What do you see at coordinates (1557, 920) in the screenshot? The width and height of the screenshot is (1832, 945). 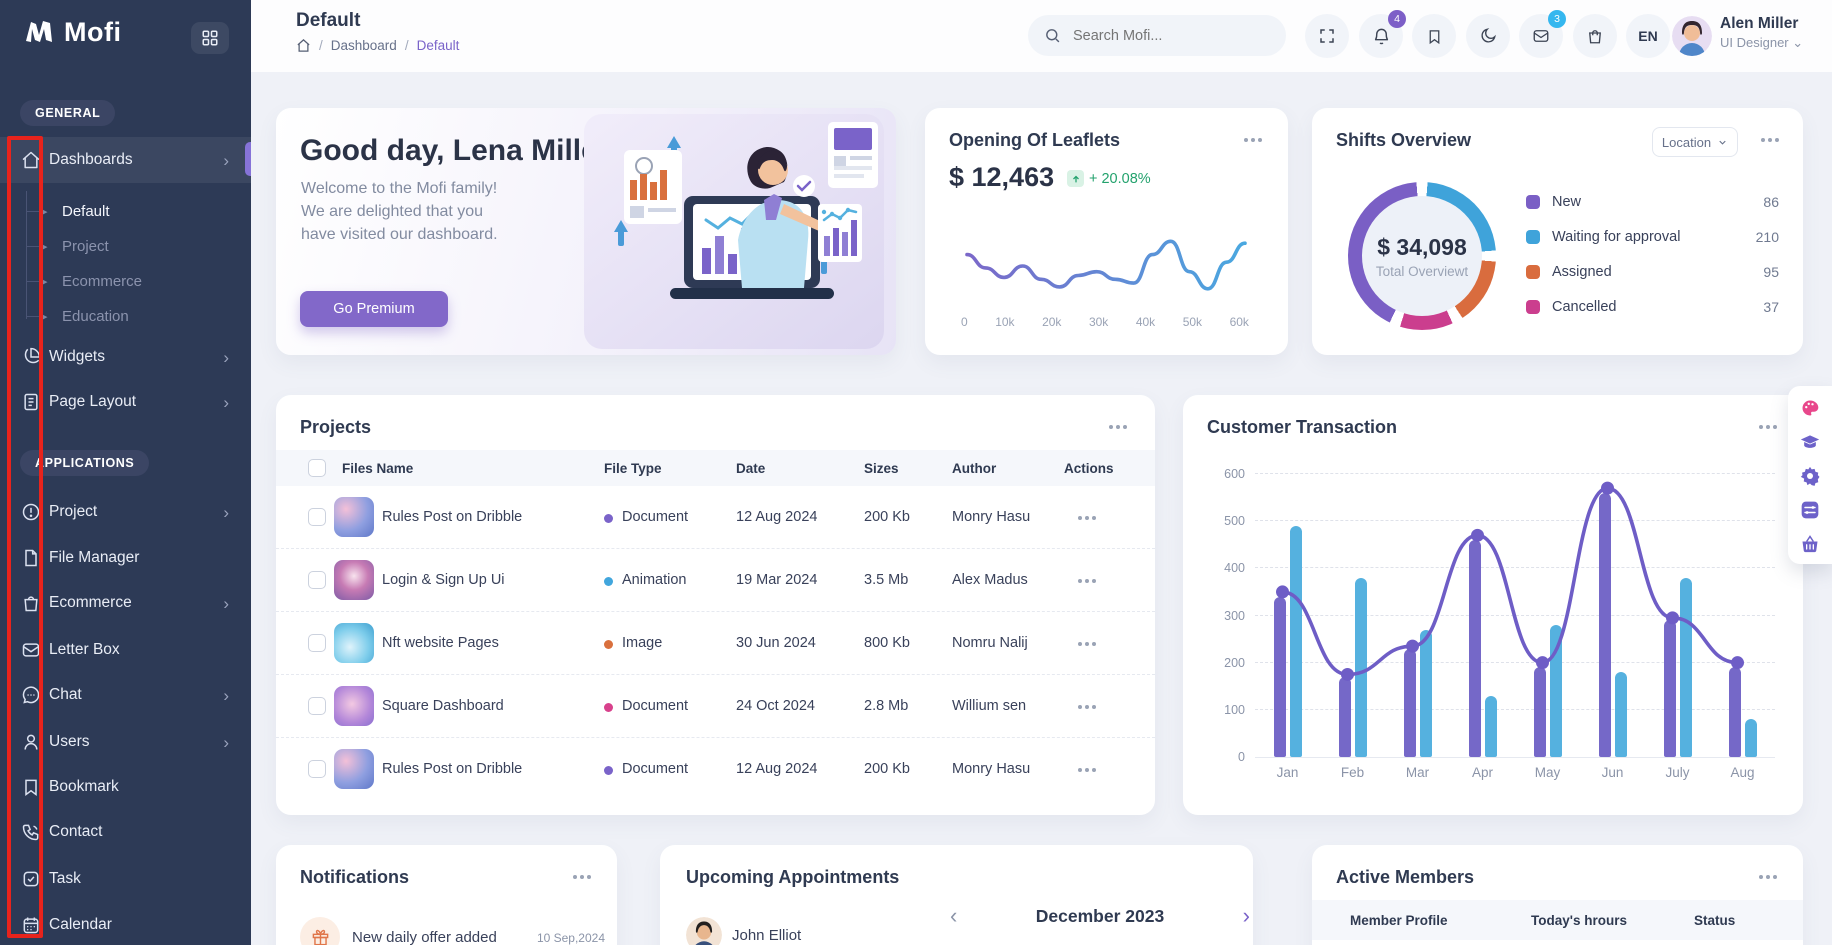 I see `members-table-header: Member Profile Today's hrours Status` at bounding box center [1557, 920].